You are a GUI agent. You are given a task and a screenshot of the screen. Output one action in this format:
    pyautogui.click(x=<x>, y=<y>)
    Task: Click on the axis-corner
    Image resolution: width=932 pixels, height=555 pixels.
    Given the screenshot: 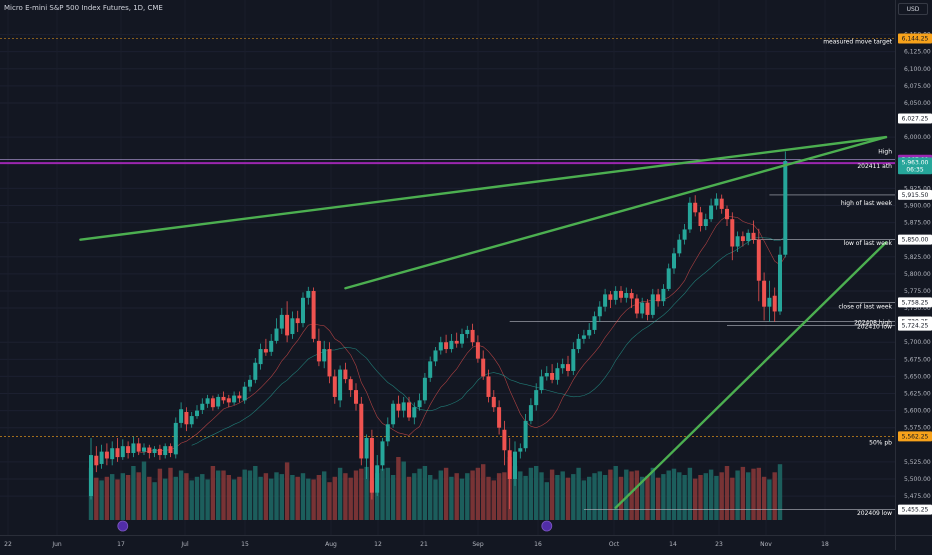 What is the action you would take?
    pyautogui.click(x=913, y=542)
    